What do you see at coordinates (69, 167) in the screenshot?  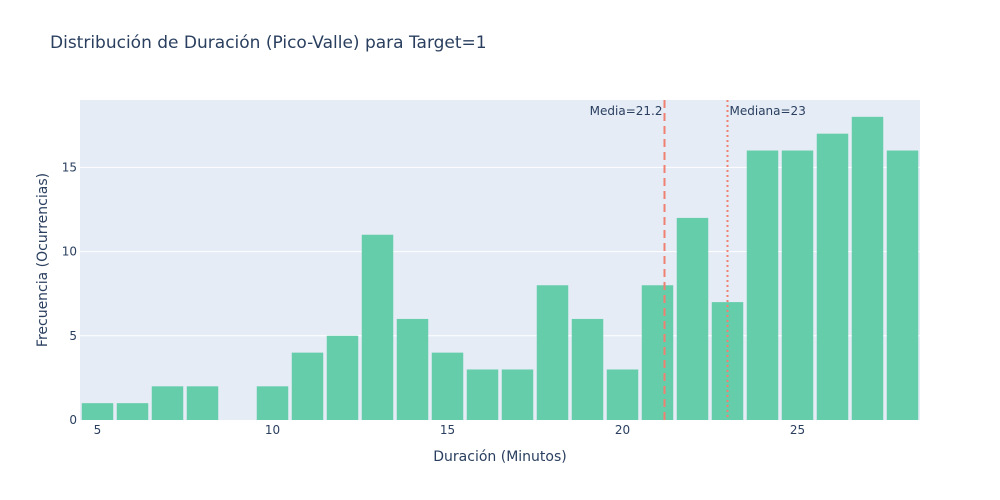 I see `y-tick-label: 15` at bounding box center [69, 167].